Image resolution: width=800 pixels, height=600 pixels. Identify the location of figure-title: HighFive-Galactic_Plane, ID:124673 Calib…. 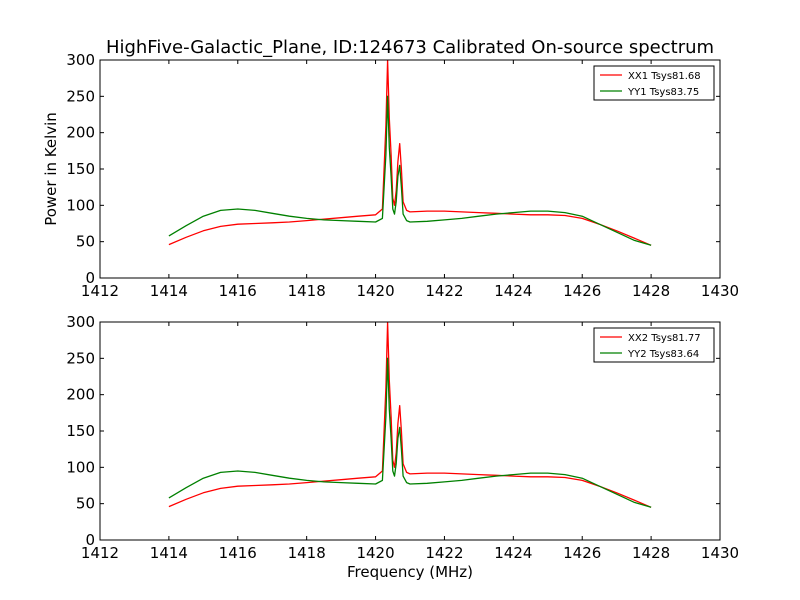
(410, 47).